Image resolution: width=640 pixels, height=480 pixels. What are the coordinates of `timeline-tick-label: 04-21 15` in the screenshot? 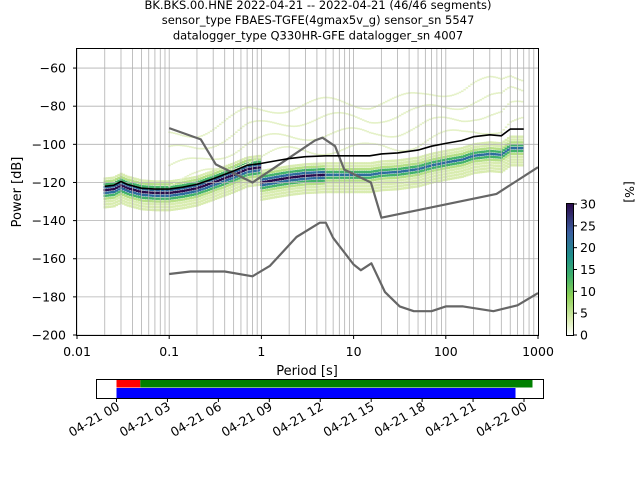 It's located at (349, 419).